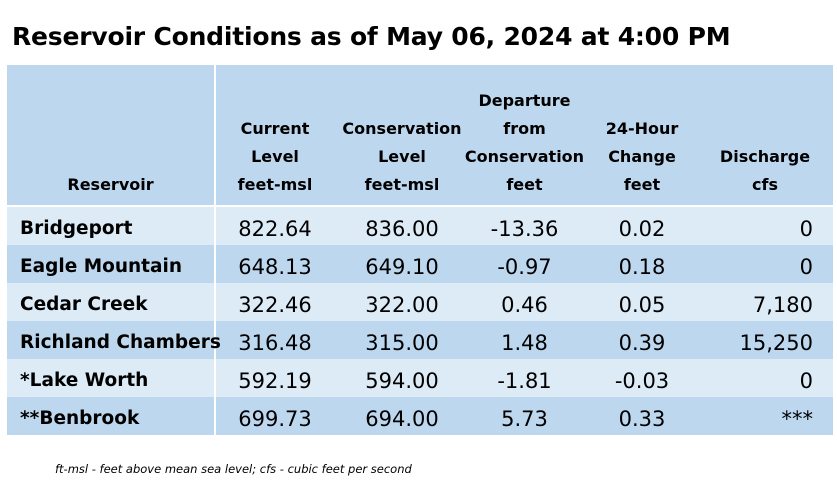 Image resolution: width=837 pixels, height=482 pixels. What do you see at coordinates (524, 381) in the screenshot?
I see `departure: -1.81` at bounding box center [524, 381].